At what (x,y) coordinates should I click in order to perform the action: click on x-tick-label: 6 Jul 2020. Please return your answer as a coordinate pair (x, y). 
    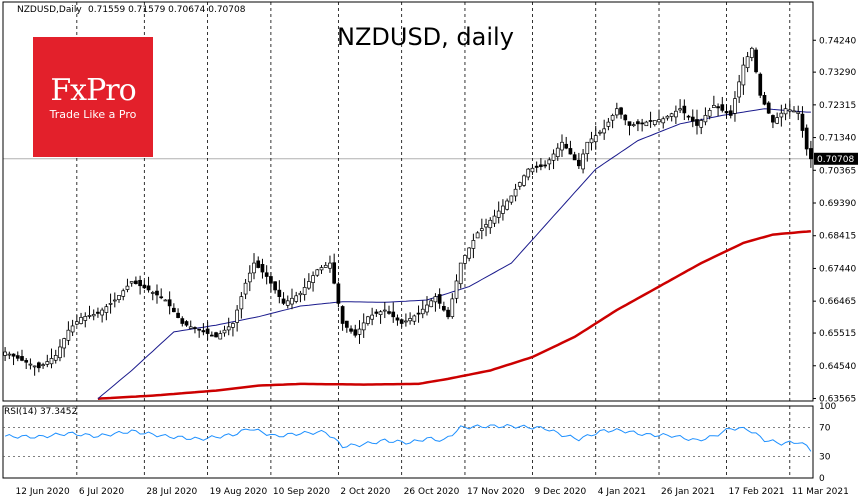
    Looking at the image, I should click on (101, 492).